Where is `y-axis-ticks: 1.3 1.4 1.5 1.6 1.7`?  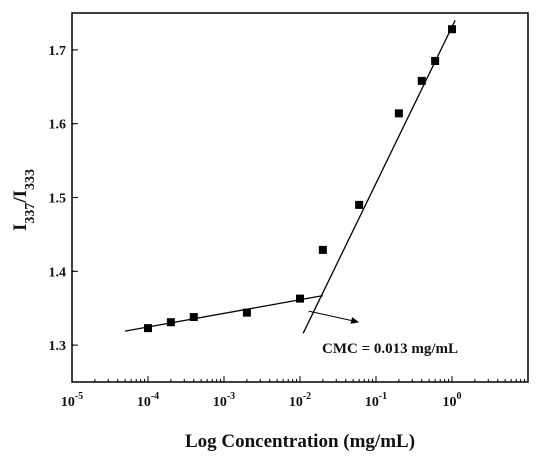
y-axis-ticks: 1.3 1.4 1.5 1.6 1.7 is located at coordinates (63, 199).